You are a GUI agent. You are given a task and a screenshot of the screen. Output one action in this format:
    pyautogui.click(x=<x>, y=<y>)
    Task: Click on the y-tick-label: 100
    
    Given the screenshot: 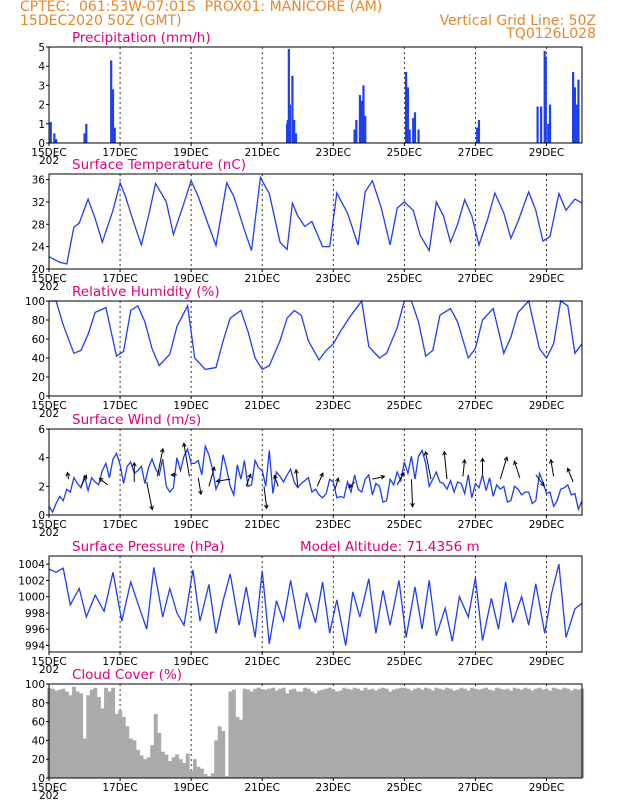 What is the action you would take?
    pyautogui.click(x=35, y=302)
    